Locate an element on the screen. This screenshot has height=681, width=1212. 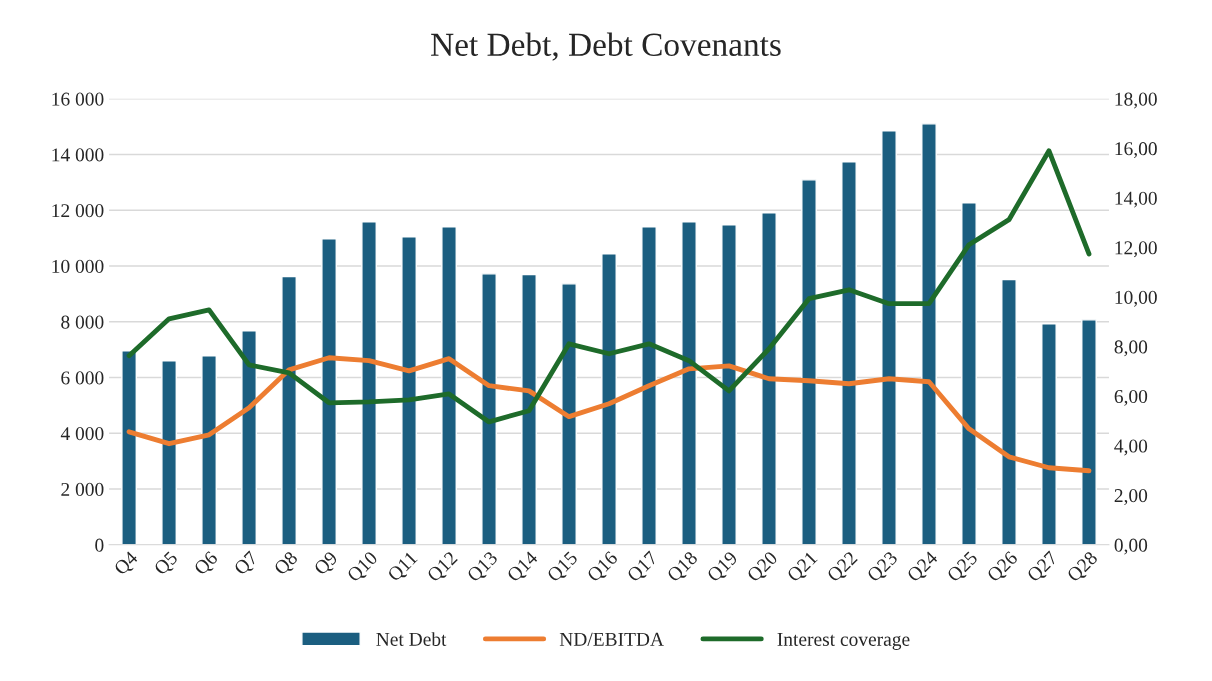
x-tick-label: Q16 is located at coordinates (603, 567).